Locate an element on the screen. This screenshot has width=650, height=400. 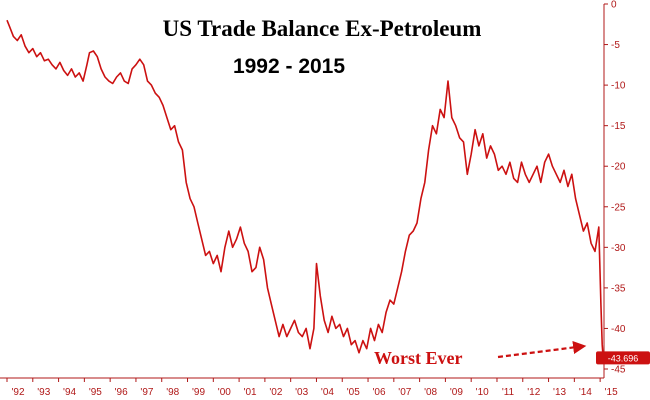
x-tick-label: '97 is located at coordinates (146, 392).